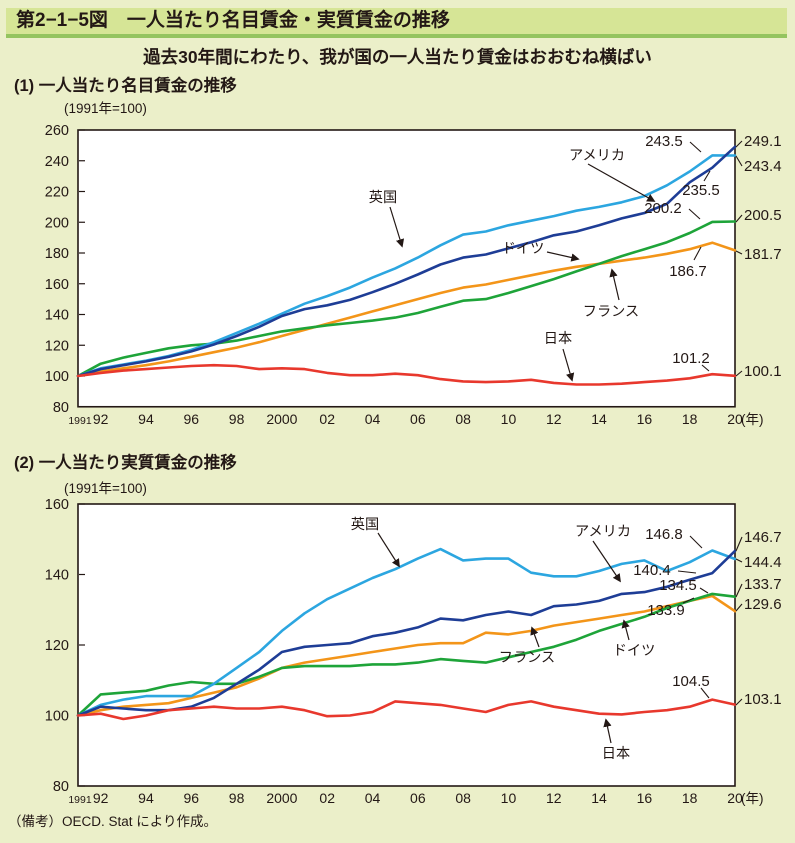  Describe the element at coordinates (763, 215) in the screenshot. I see `end-value-label: 200.5` at that location.